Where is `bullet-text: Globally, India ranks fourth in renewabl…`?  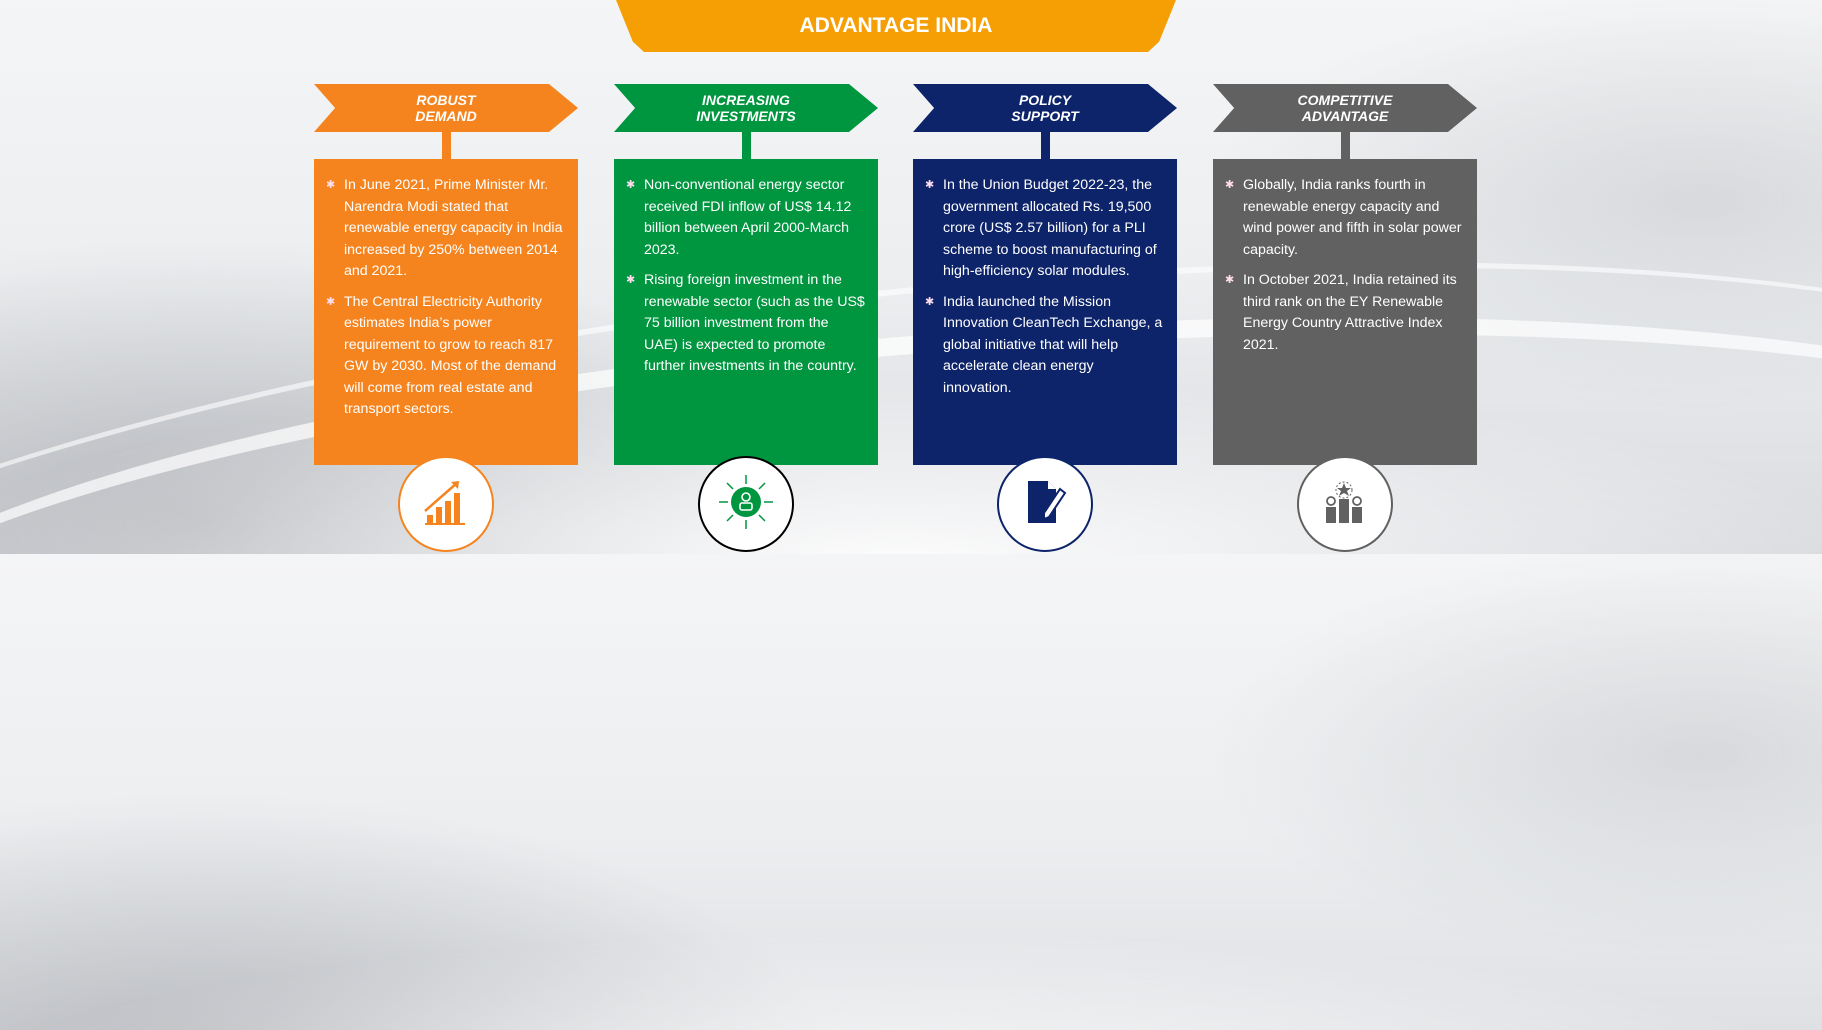
bullet-text: Globally, India ranks fourth in renewabl… is located at coordinates (1352, 217).